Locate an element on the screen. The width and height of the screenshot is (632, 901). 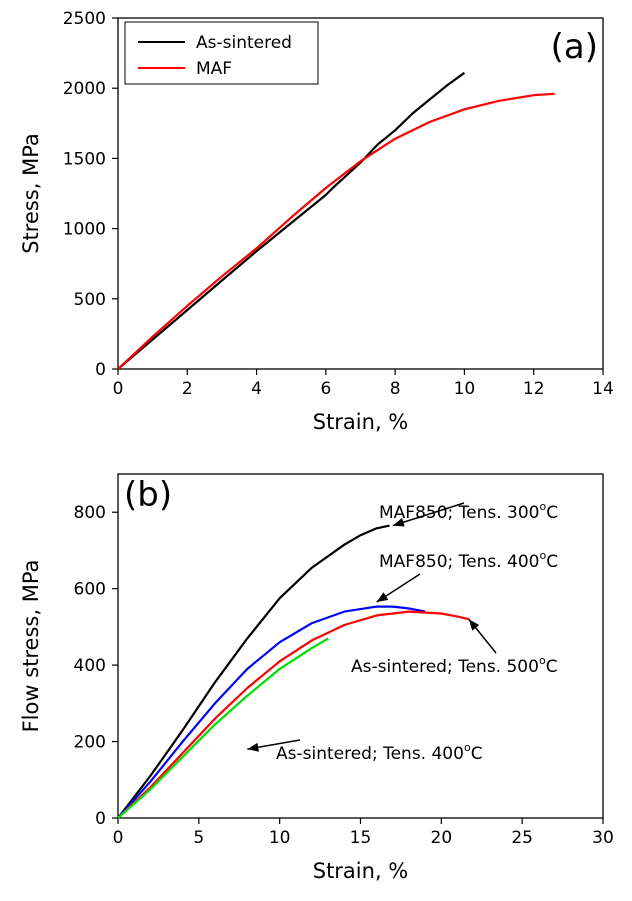
chart-a-legend: As-sintered MAF is located at coordinates (221, 53).